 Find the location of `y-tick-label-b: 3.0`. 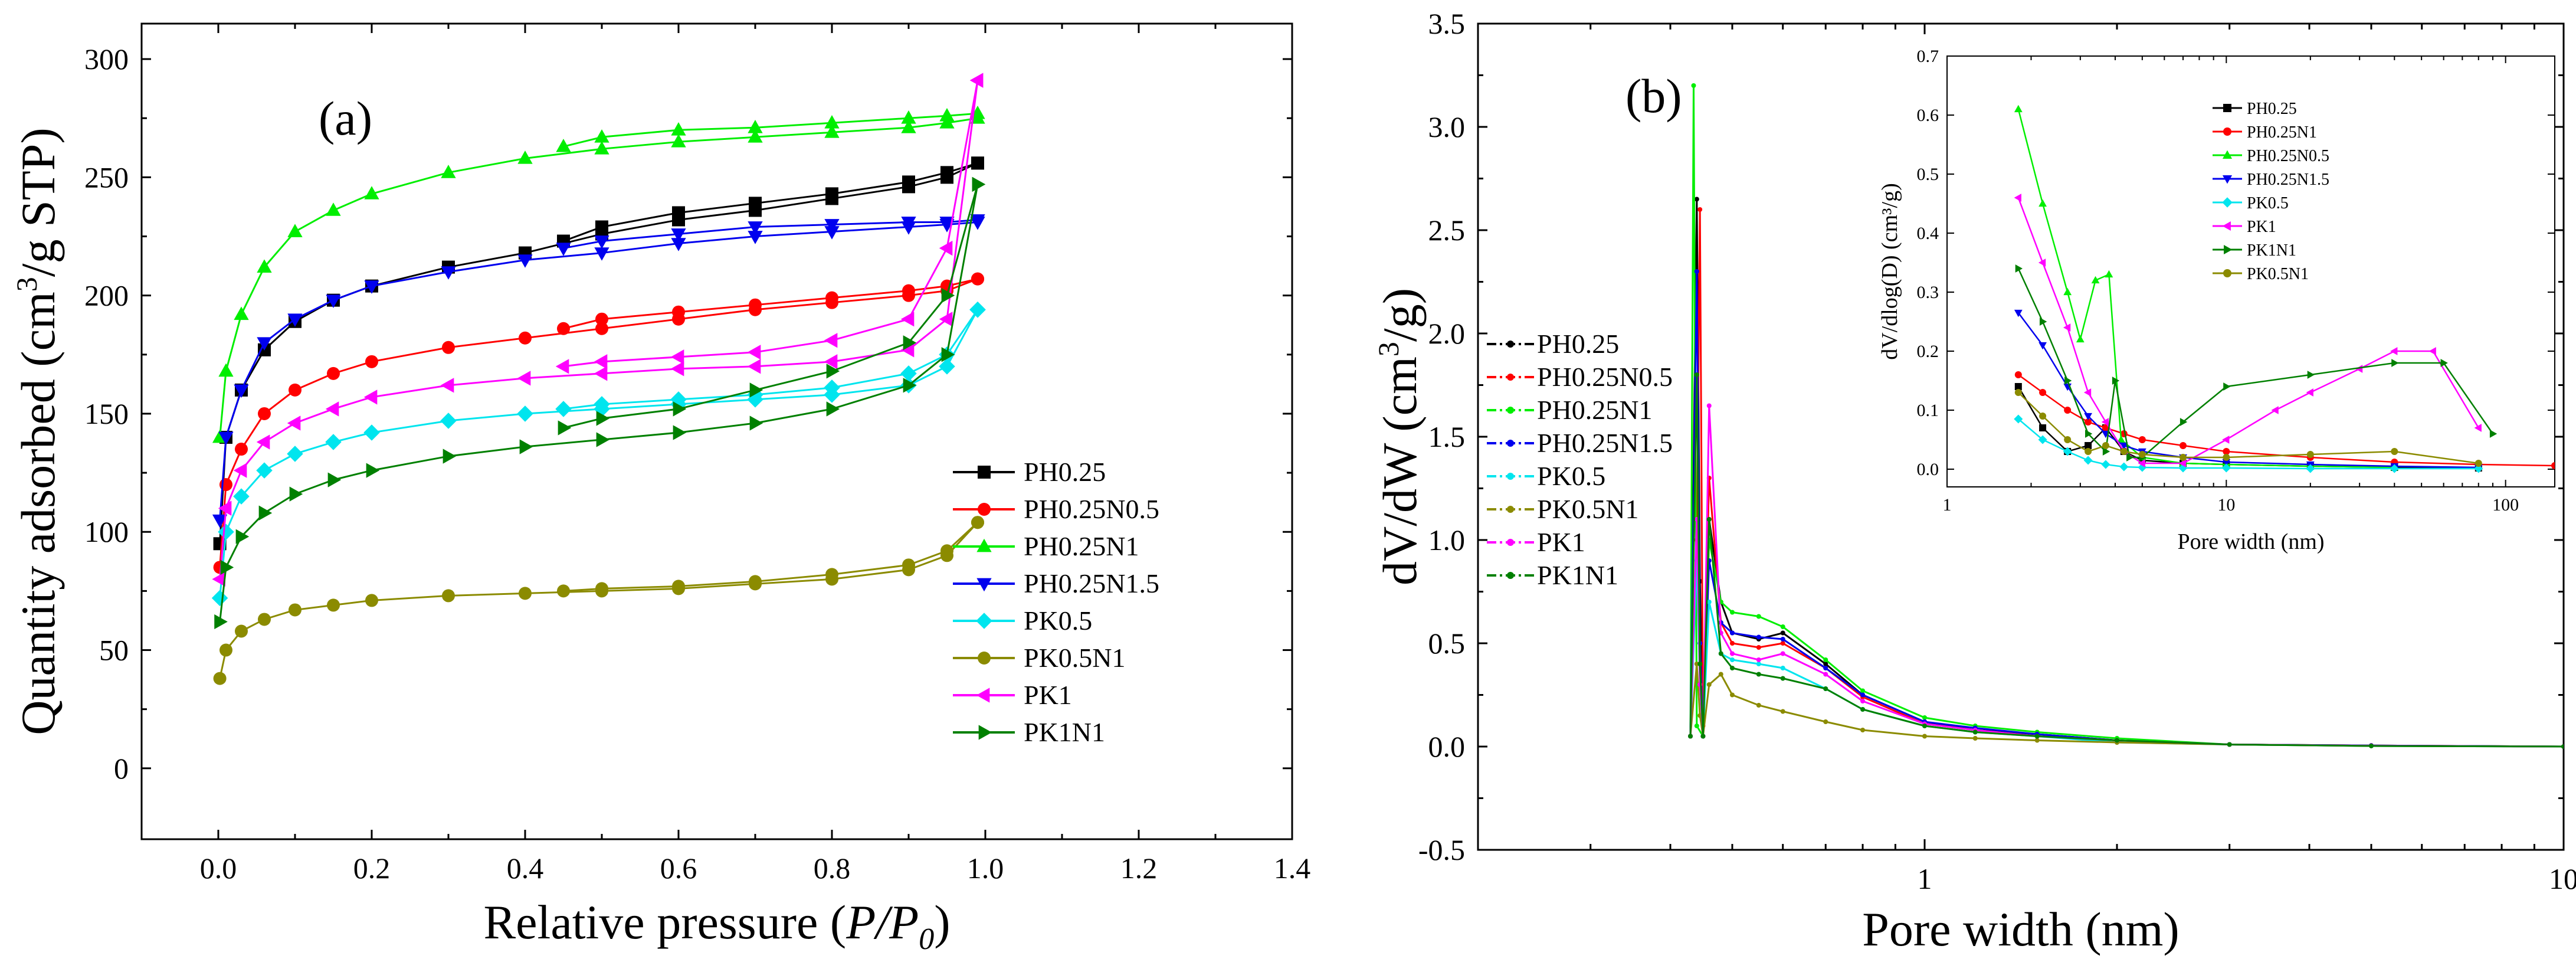

y-tick-label-b: 3.0 is located at coordinates (1447, 126).